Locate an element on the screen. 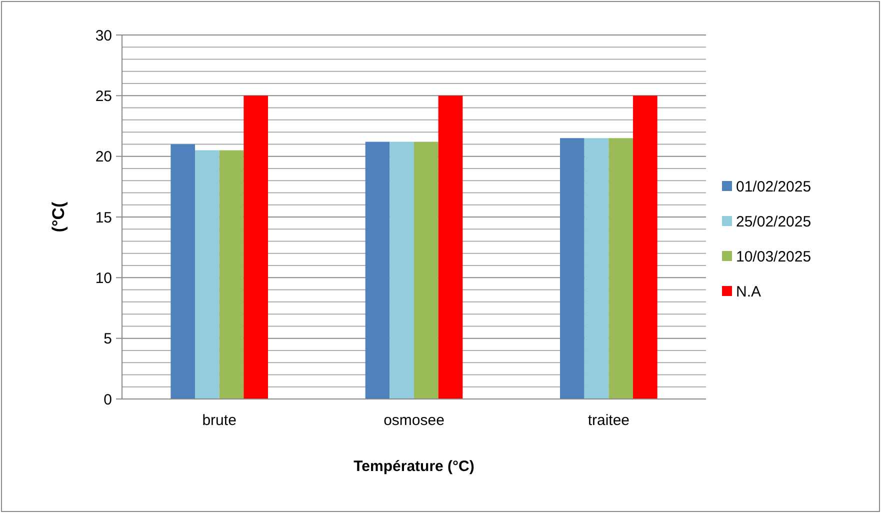 Image resolution: width=888 pixels, height=513 pixels. y-tick-label: 10 is located at coordinates (103, 278).